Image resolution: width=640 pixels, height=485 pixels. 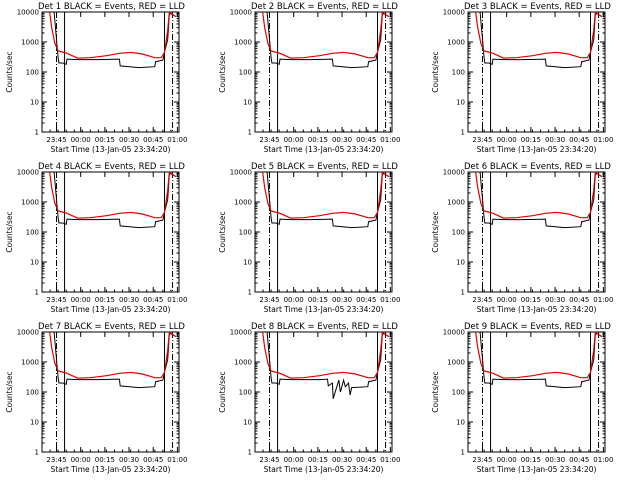 I want to click on panel-title: Det 9 BLACK = Events, RED = LLD, so click(x=537, y=327).